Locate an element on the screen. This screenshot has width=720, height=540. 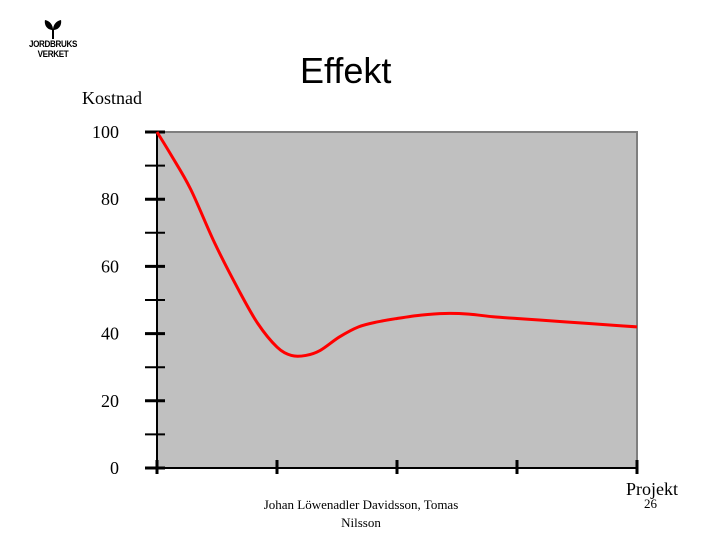
leaf-icon is located at coordinates (53, 29).